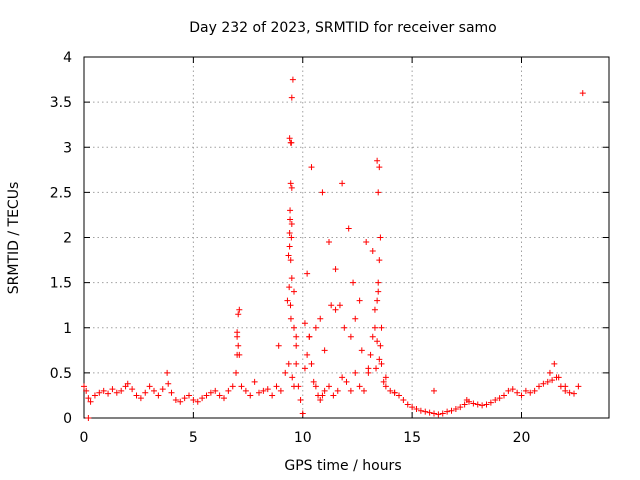 This screenshot has width=640, height=480. Describe the element at coordinates (67, 329) in the screenshot. I see `y-tick-label: 1` at that location.